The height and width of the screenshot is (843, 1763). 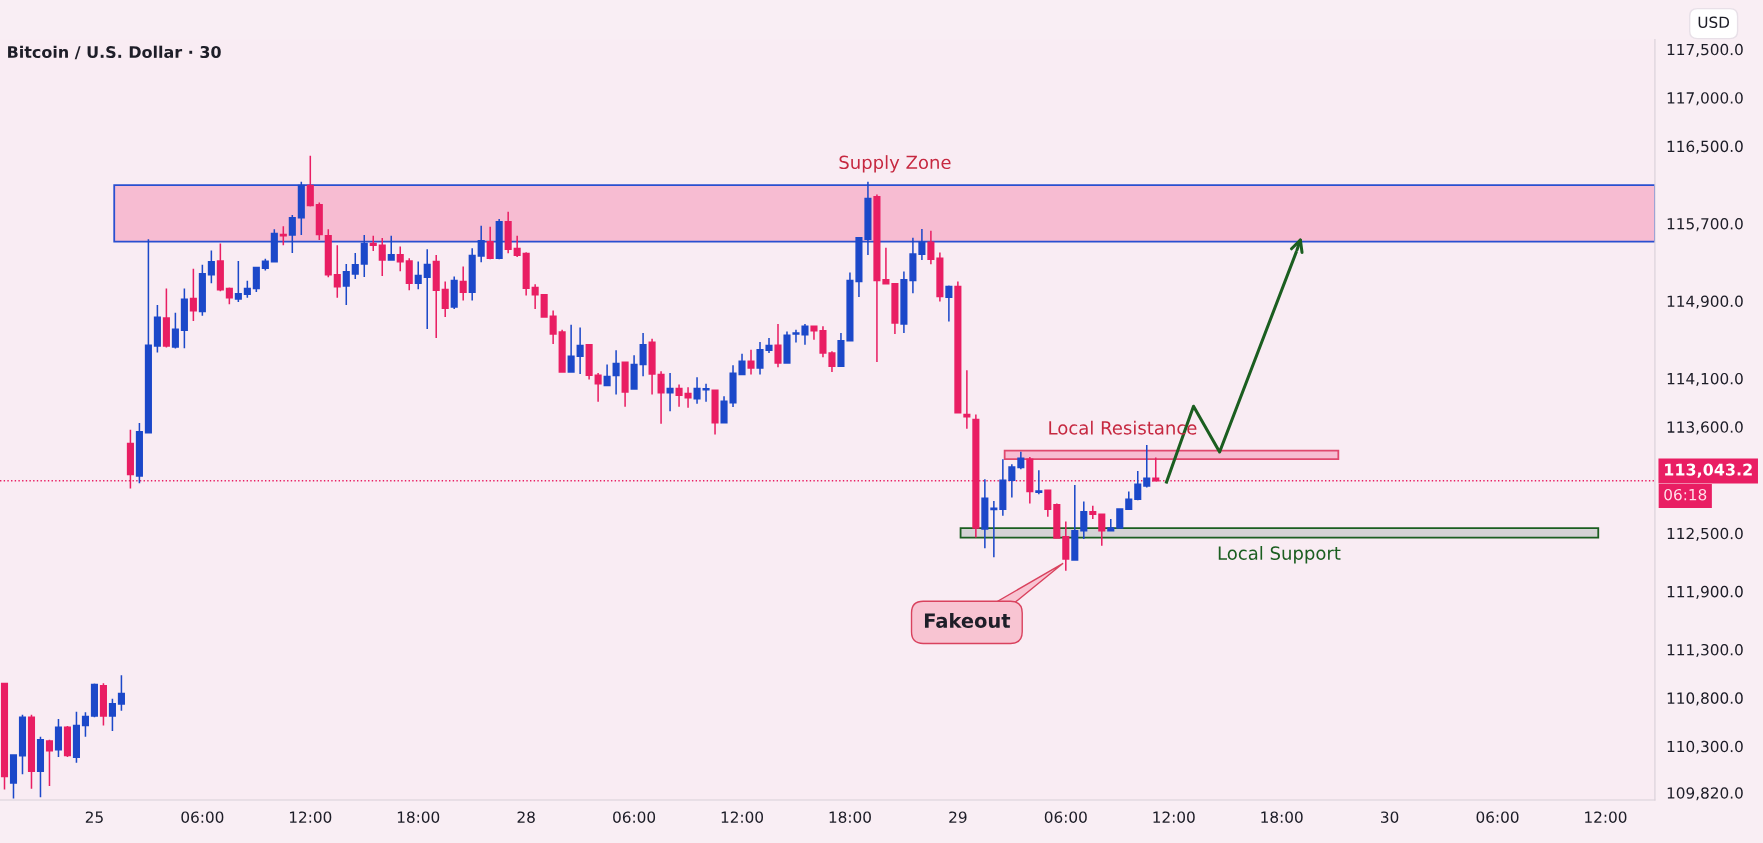 What do you see at coordinates (1705, 225) in the screenshot?
I see `y-tick-label: 115,700.0` at bounding box center [1705, 225].